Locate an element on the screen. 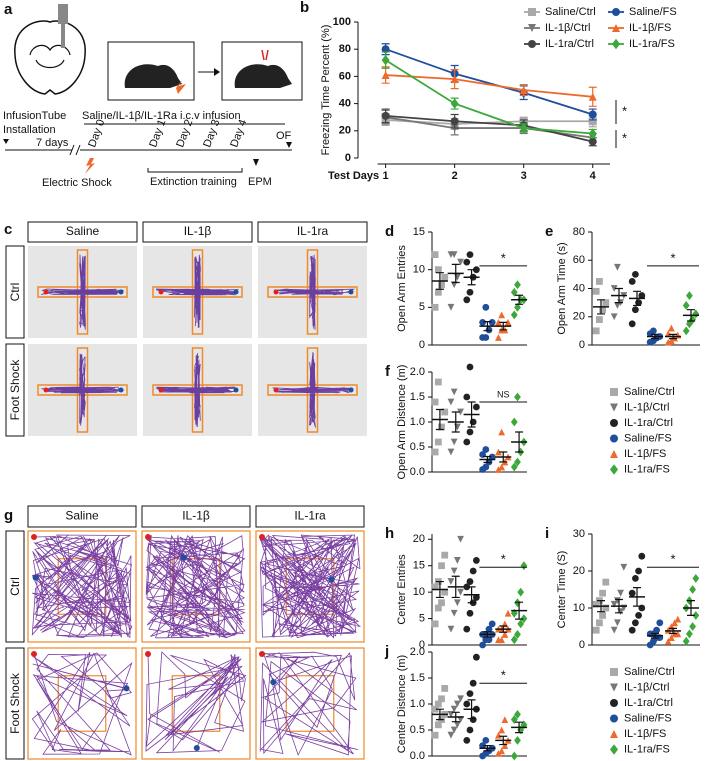  column-header: IL-1β is located at coordinates (196, 516).